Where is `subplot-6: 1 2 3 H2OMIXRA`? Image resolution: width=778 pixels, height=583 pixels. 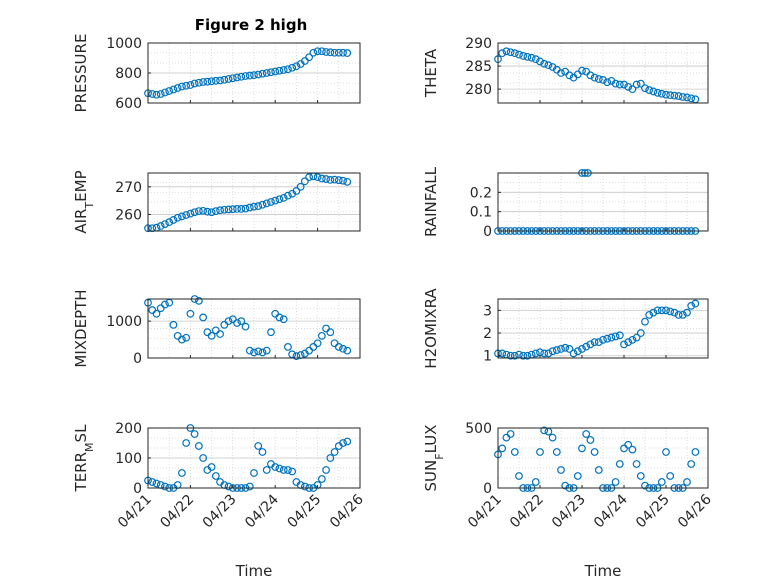 subplot-6: 1 2 3 H2OMIXRA is located at coordinates (565, 328).